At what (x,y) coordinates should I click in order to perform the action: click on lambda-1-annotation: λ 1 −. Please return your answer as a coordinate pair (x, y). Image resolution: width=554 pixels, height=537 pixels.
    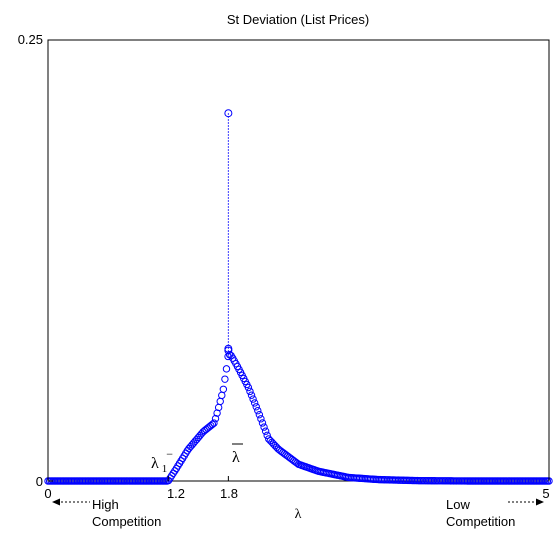
    Looking at the image, I should click on (162, 461).